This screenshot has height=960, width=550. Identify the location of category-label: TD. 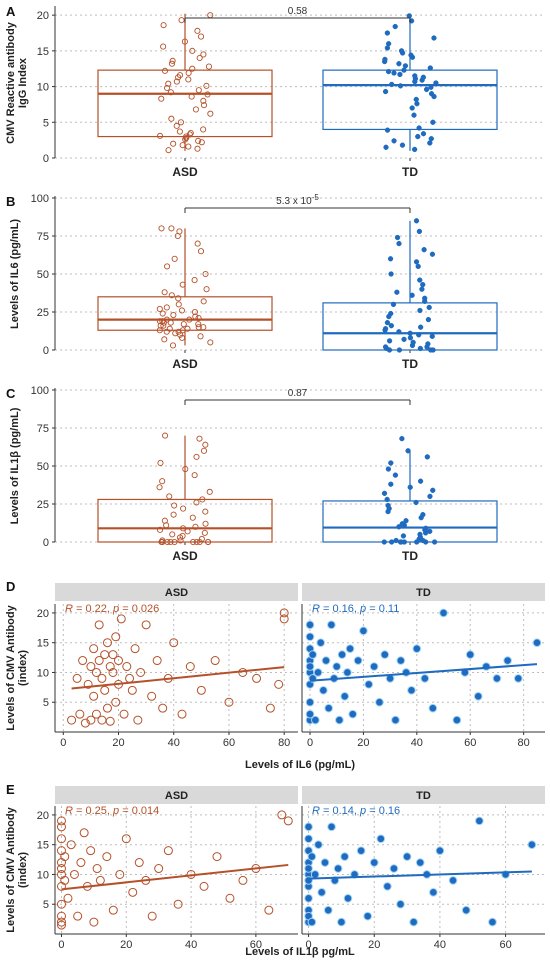
(410, 364).